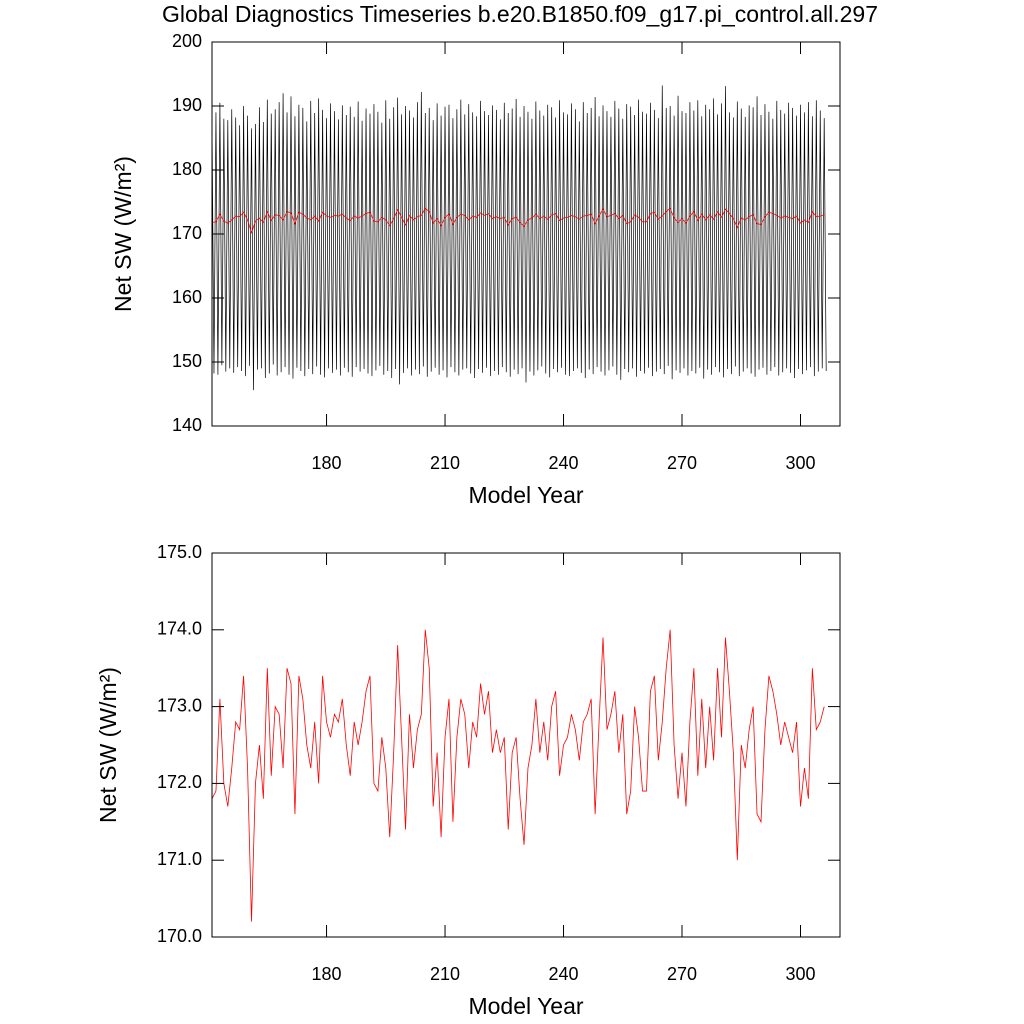 The width and height of the screenshot is (1024, 1024). Describe the element at coordinates (518, 221) in the screenshot. I see `series-line` at that location.